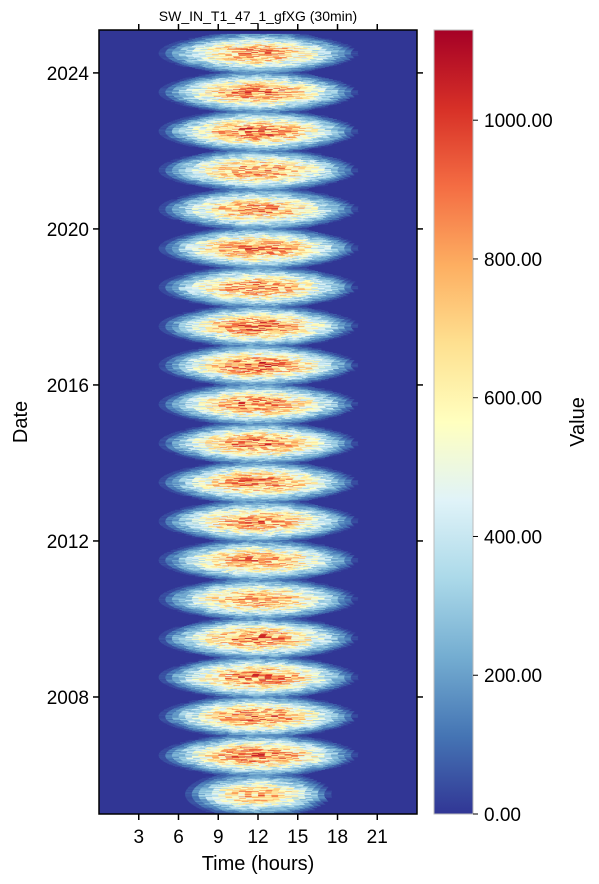 The width and height of the screenshot is (599, 884). What do you see at coordinates (258, 16) in the screenshot?
I see `chart-title: SW_IN_T1_47_1_gfXG (30min)` at bounding box center [258, 16].